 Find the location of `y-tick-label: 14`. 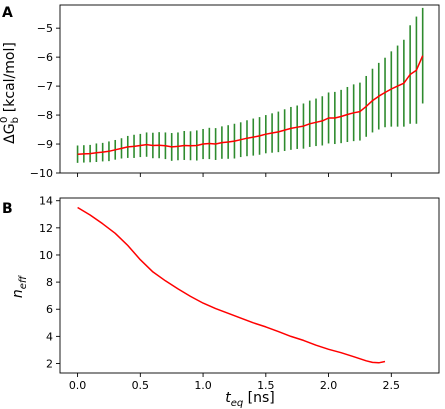

y-tick-label: 14 is located at coordinates (46, 201).